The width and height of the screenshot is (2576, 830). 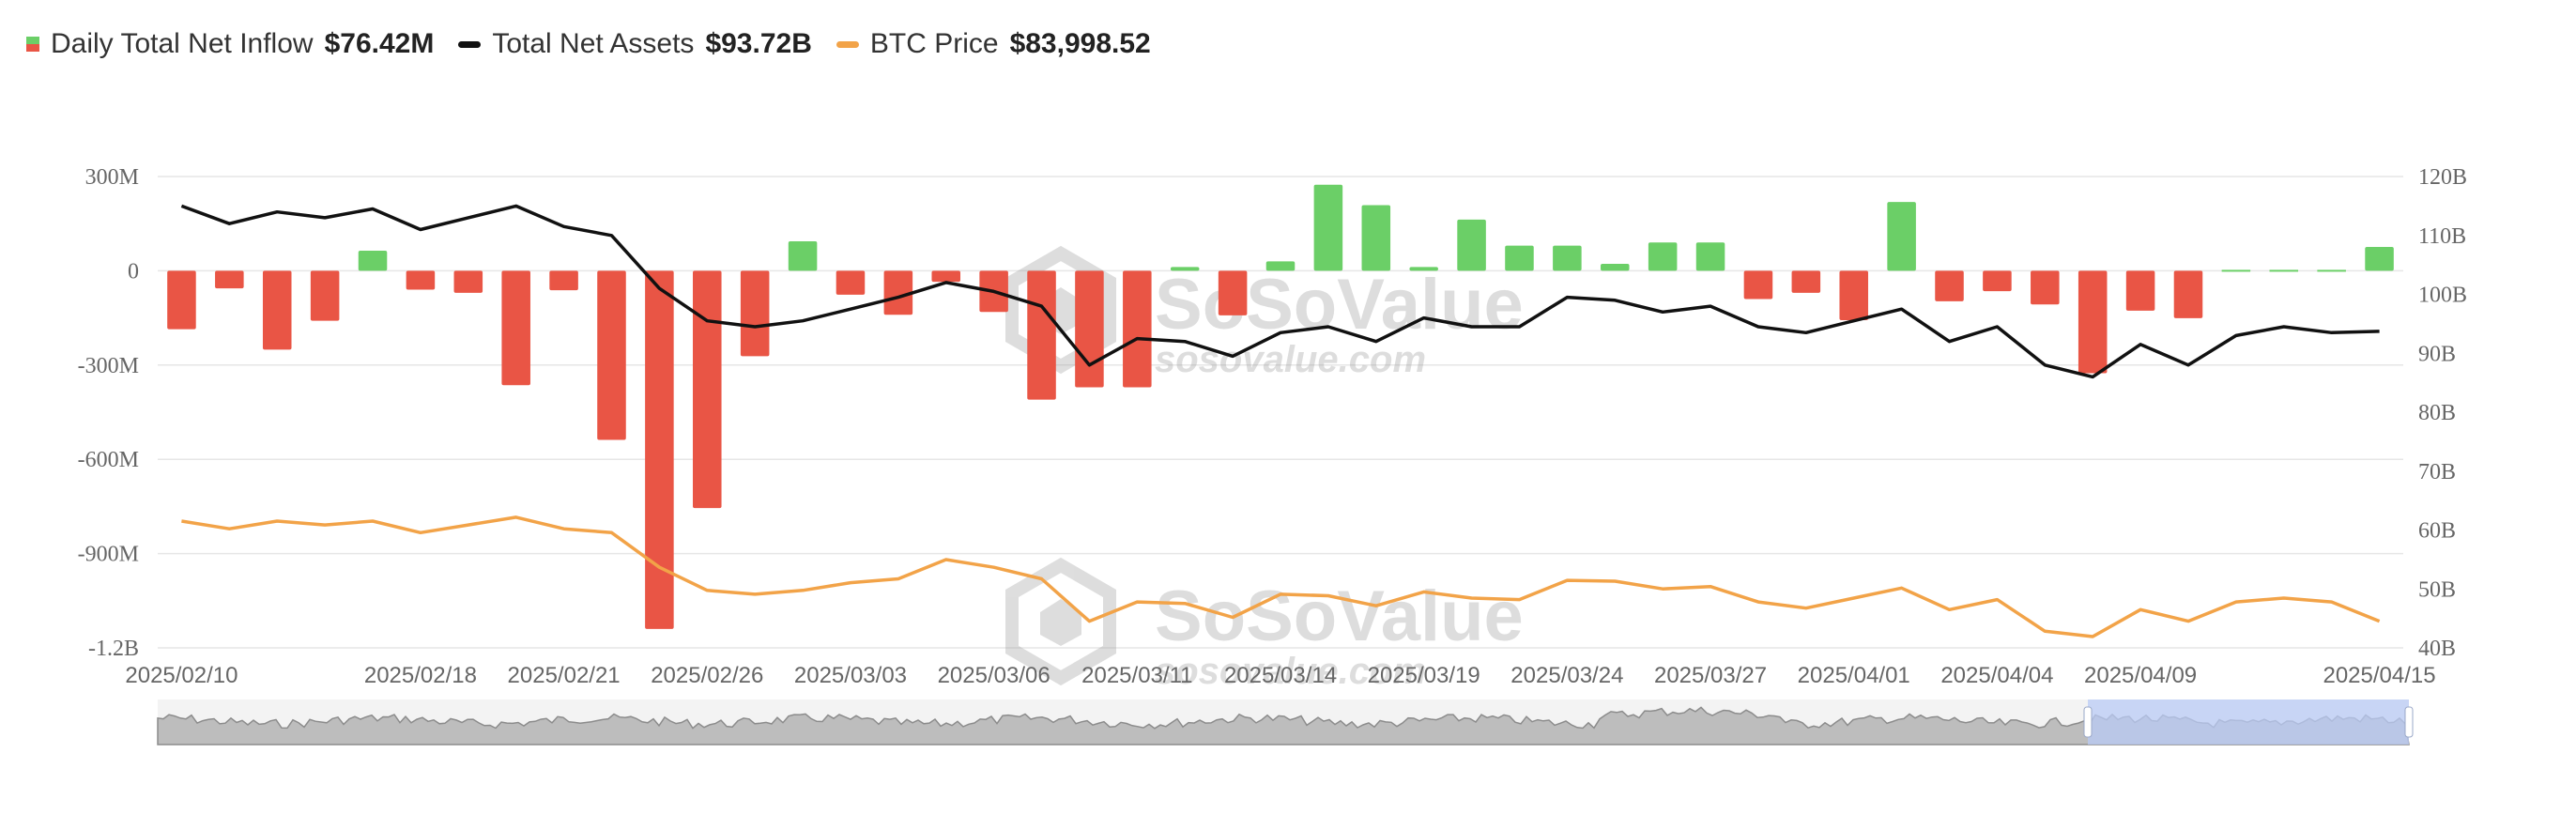 What do you see at coordinates (182, 675) in the screenshot?
I see `x-tick-label: 2025/02/10` at bounding box center [182, 675].